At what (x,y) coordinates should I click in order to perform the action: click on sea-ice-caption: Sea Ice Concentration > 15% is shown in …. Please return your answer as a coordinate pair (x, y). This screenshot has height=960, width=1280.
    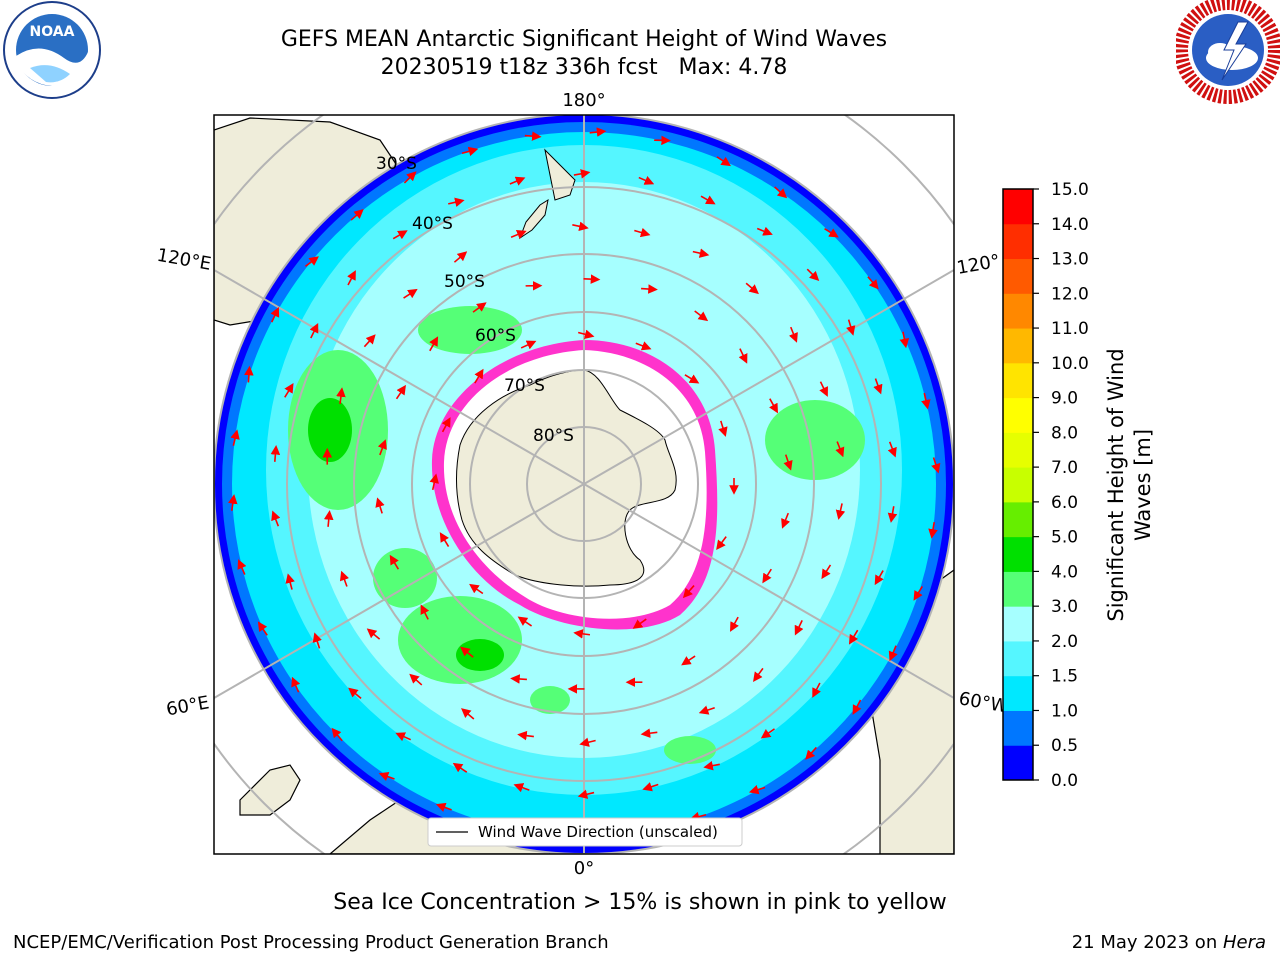
    Looking at the image, I should click on (640, 902).